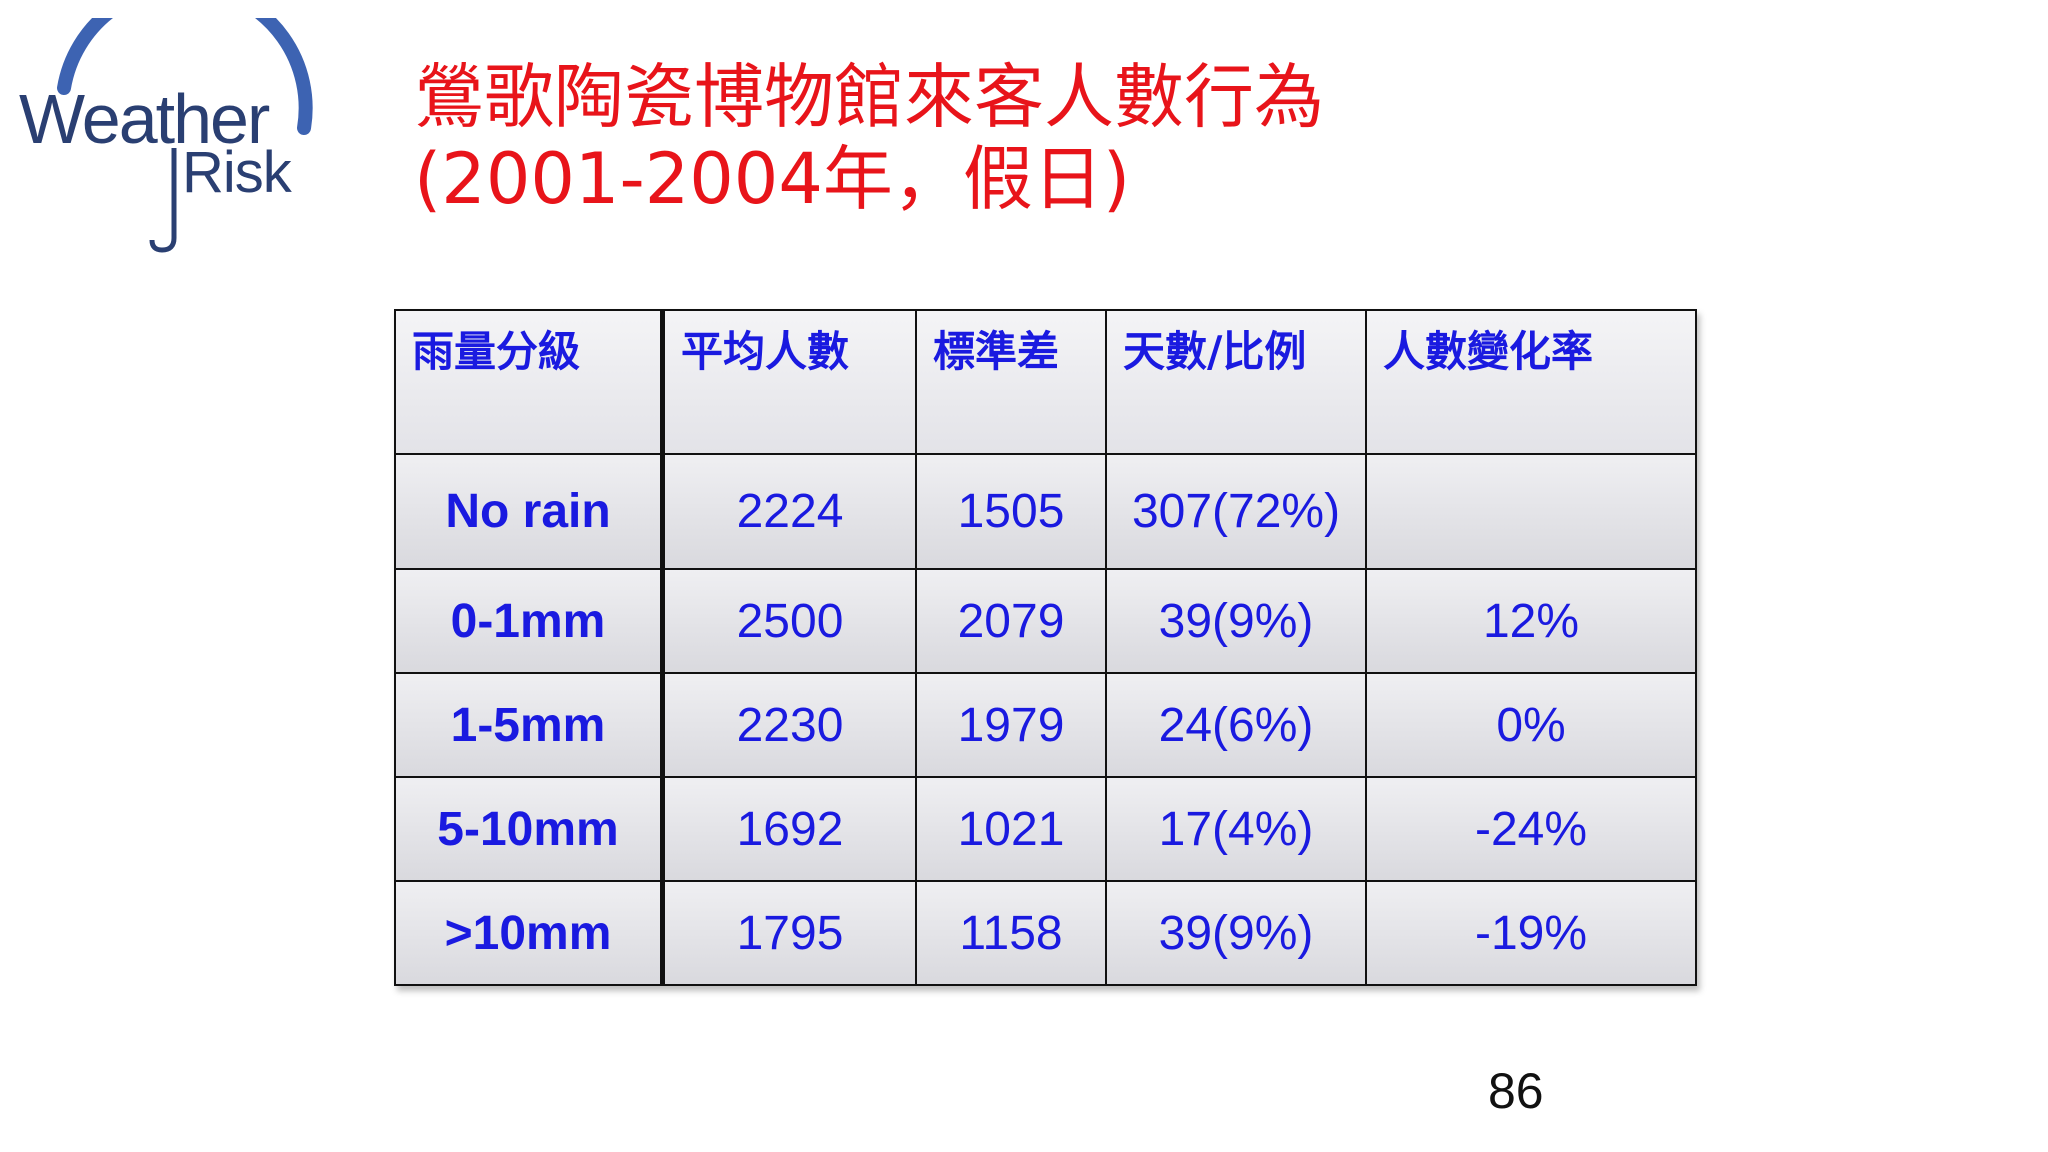 The width and height of the screenshot is (2048, 1152). What do you see at coordinates (772, 179) in the screenshot?
I see `title-line-2: (2001-2004年，假日)` at bounding box center [772, 179].